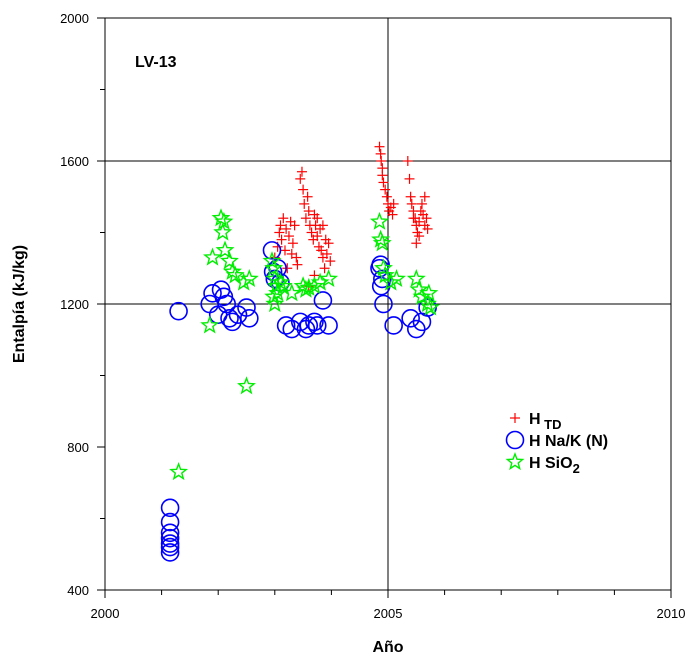 This screenshot has width=689, height=656. What do you see at coordinates (78, 590) in the screenshot?
I see `y-tick-label: 400` at bounding box center [78, 590].